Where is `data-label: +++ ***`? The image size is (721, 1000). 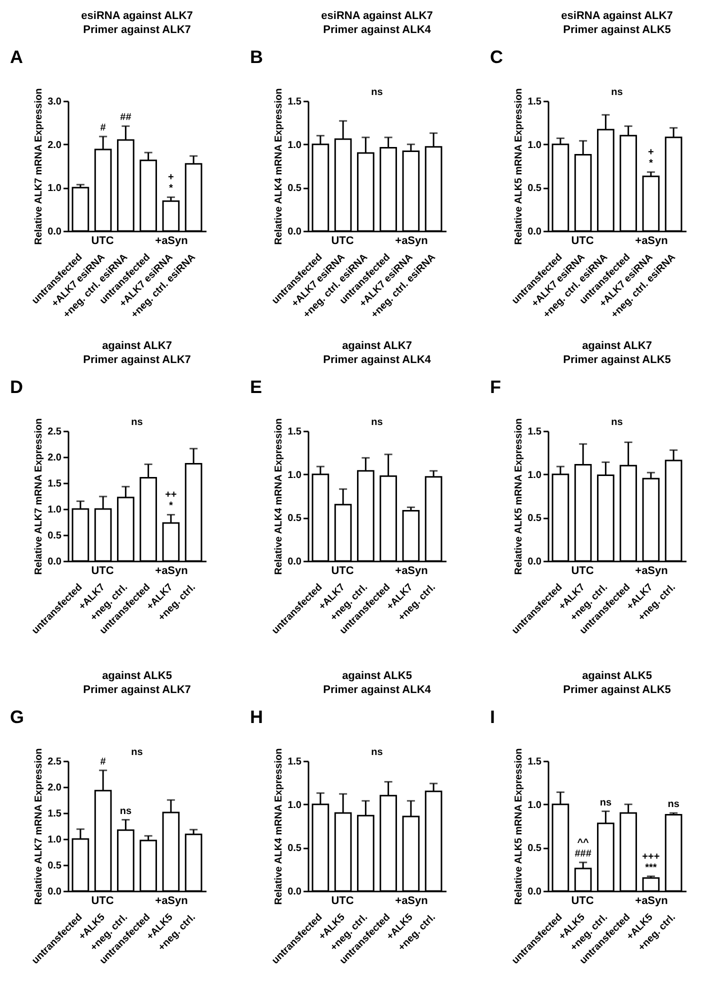
data-label: +++ *** is located at coordinates (651, 862).